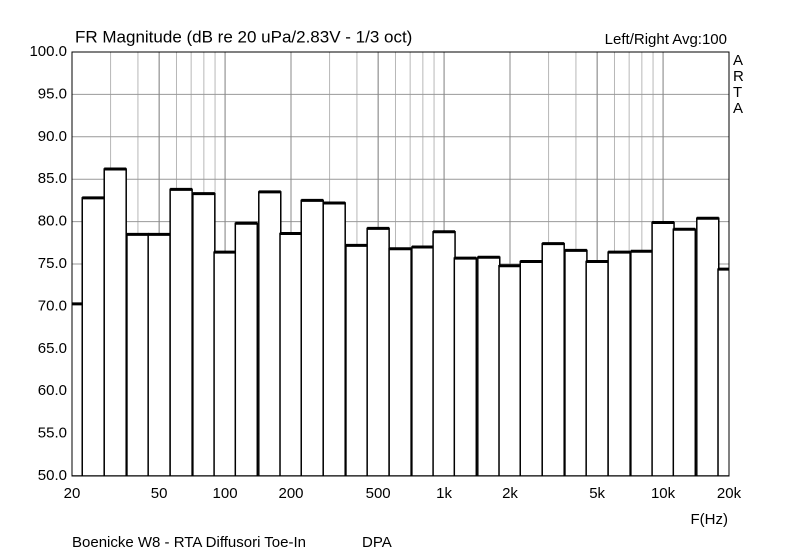 The width and height of the screenshot is (800, 556). What do you see at coordinates (710, 519) in the screenshot?
I see `x-axis-label: F(Hz)` at bounding box center [710, 519].